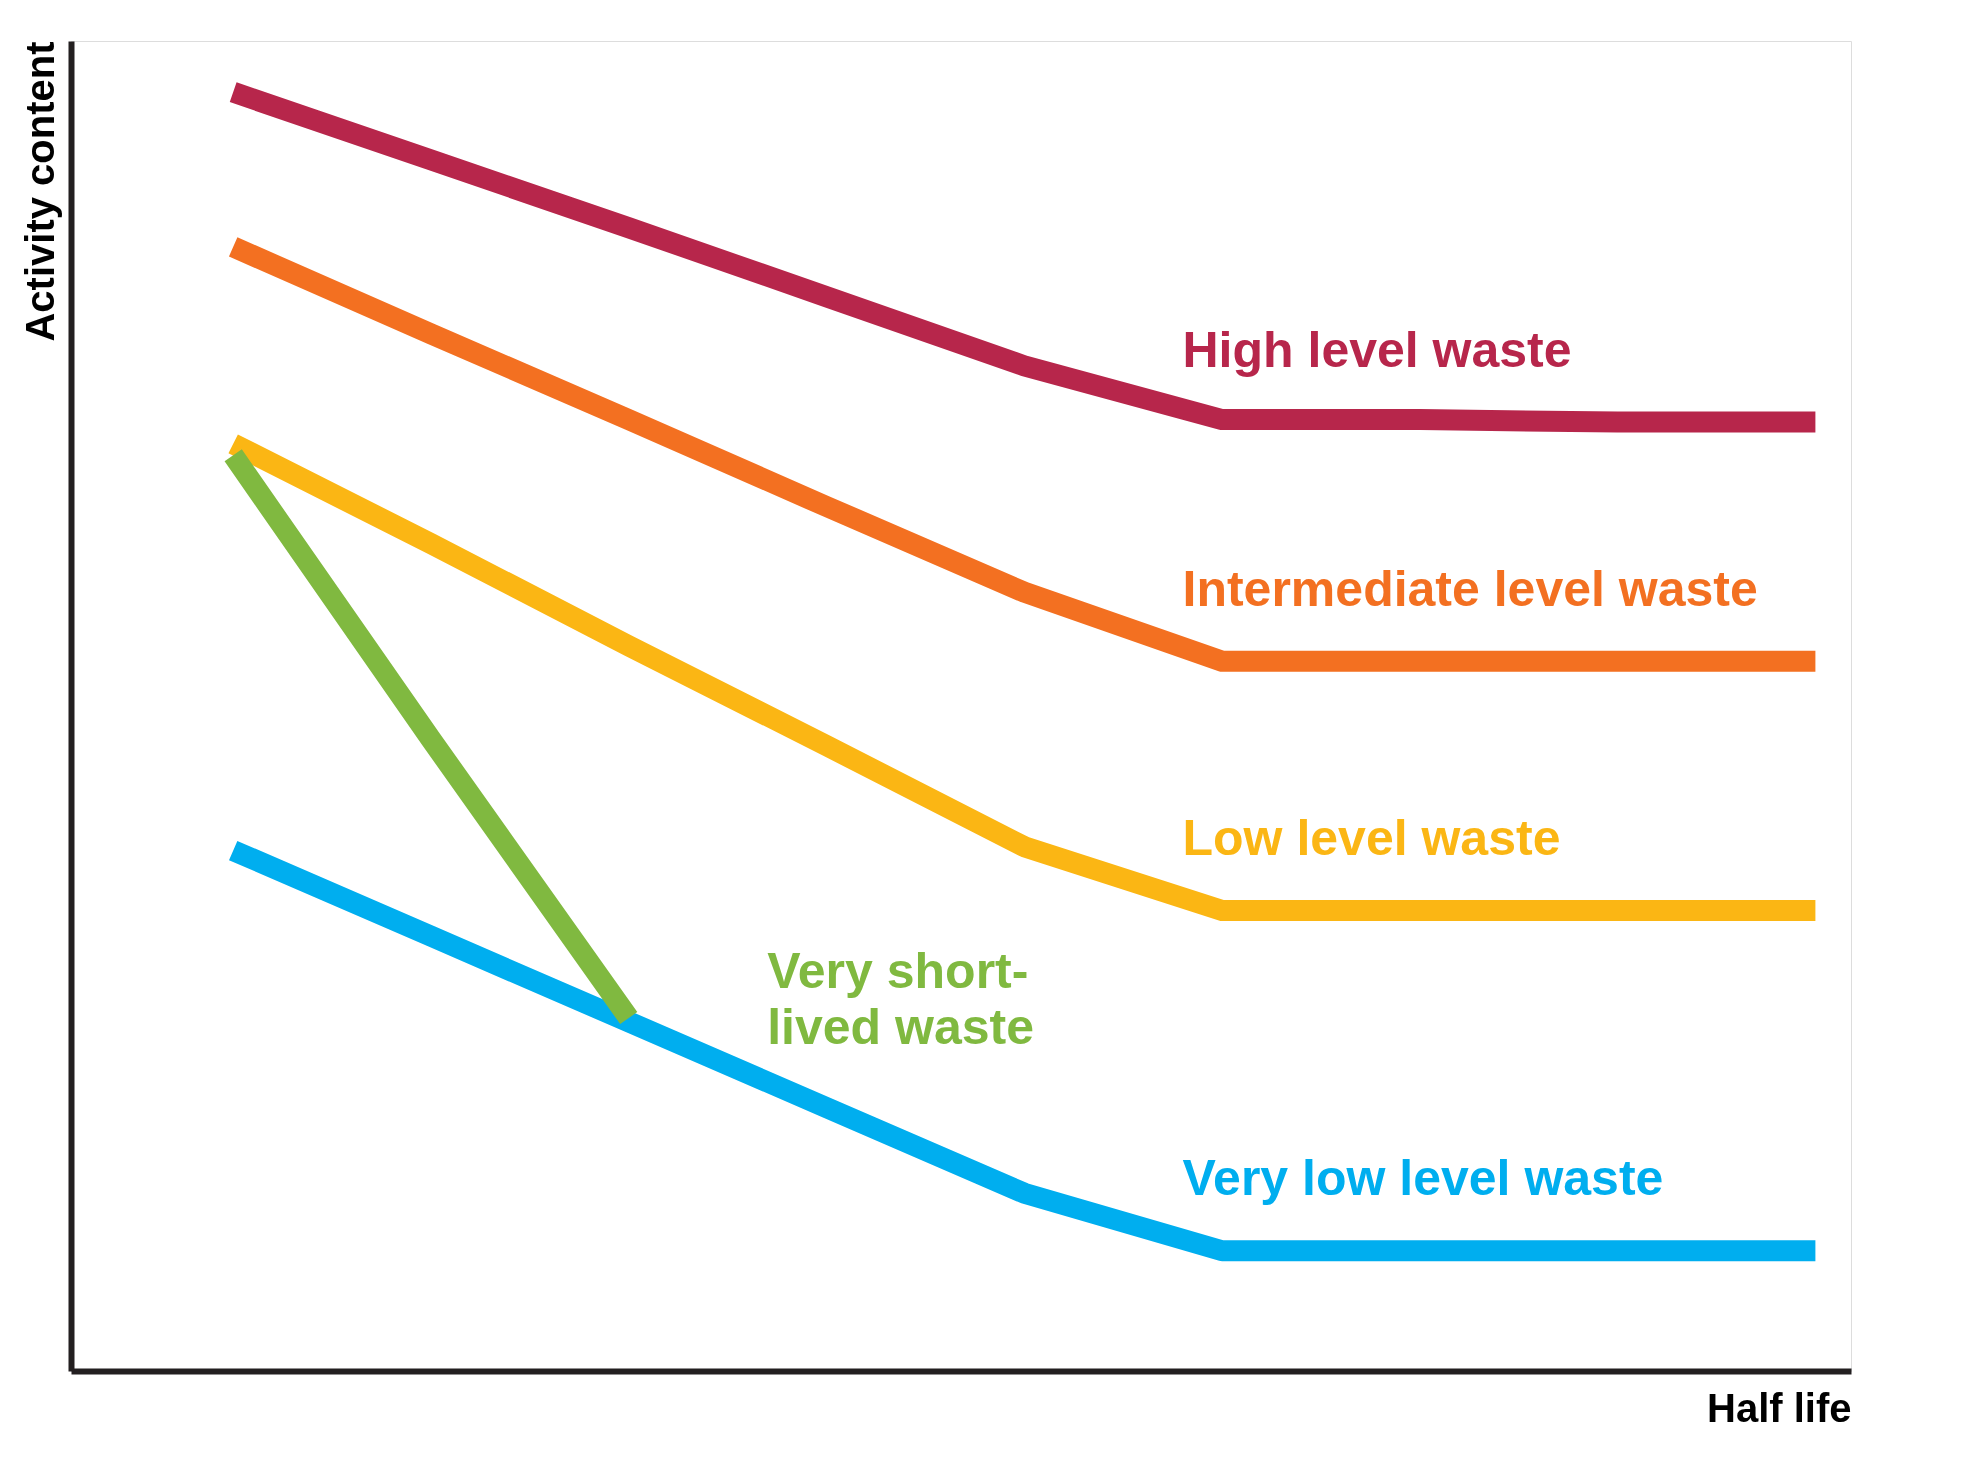 The image size is (1961, 1484). I want to click on series-label: High level waste, so click(1377, 349).